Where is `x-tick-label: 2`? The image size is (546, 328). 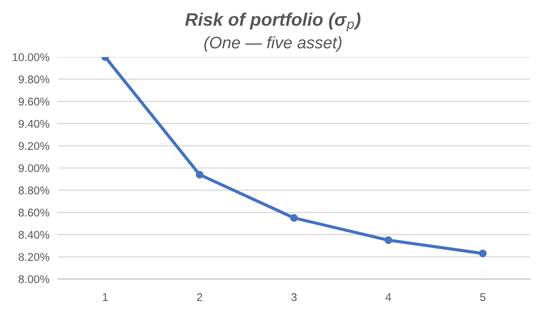 x-tick-label: 2 is located at coordinates (199, 297).